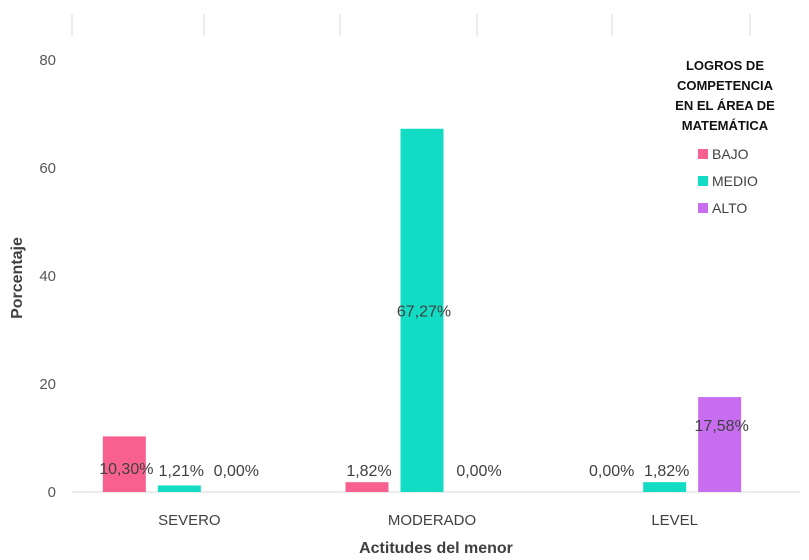  Describe the element at coordinates (179, 488) in the screenshot. I see `bar-medio-severo` at that location.